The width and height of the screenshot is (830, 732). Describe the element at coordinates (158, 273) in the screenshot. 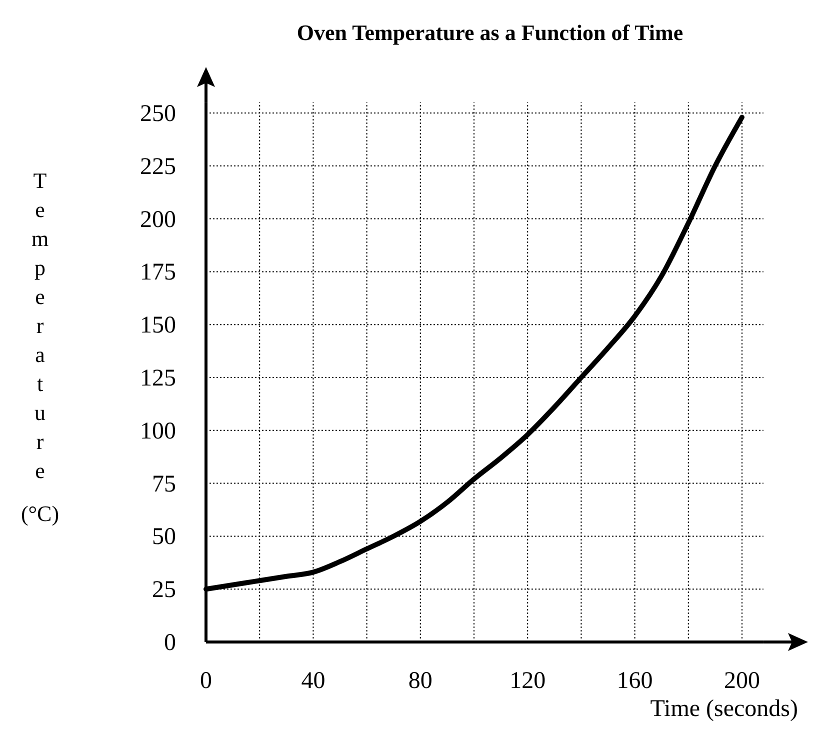

I see `y-tick-label: 175` at that location.